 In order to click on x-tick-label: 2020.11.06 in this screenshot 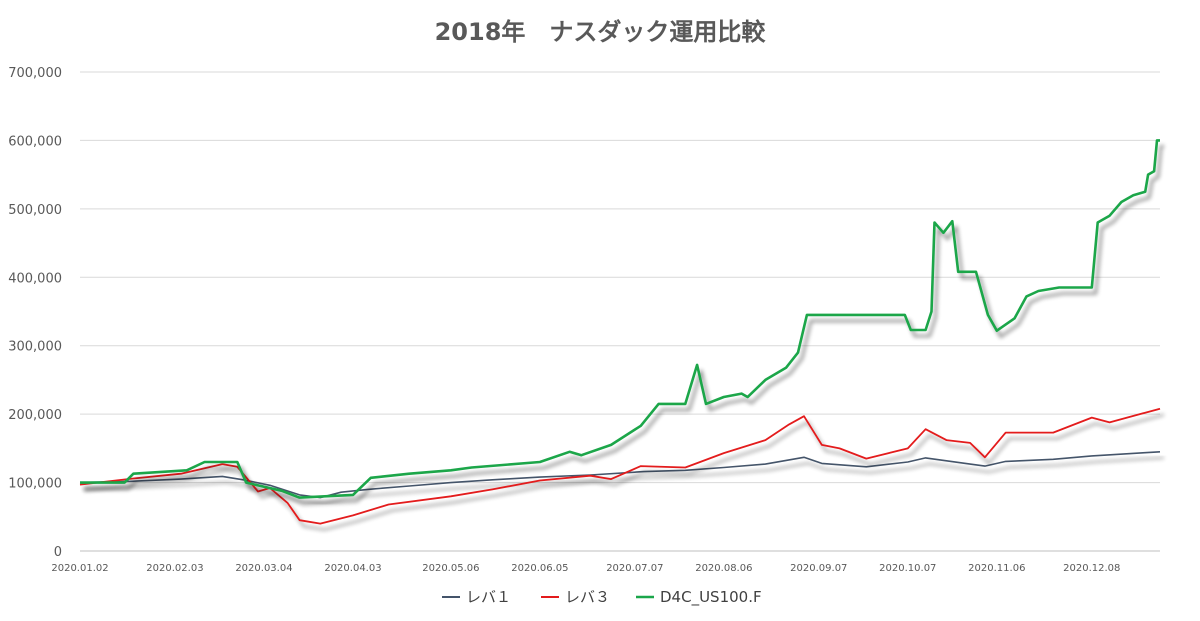, I will do `click(996, 568)`.